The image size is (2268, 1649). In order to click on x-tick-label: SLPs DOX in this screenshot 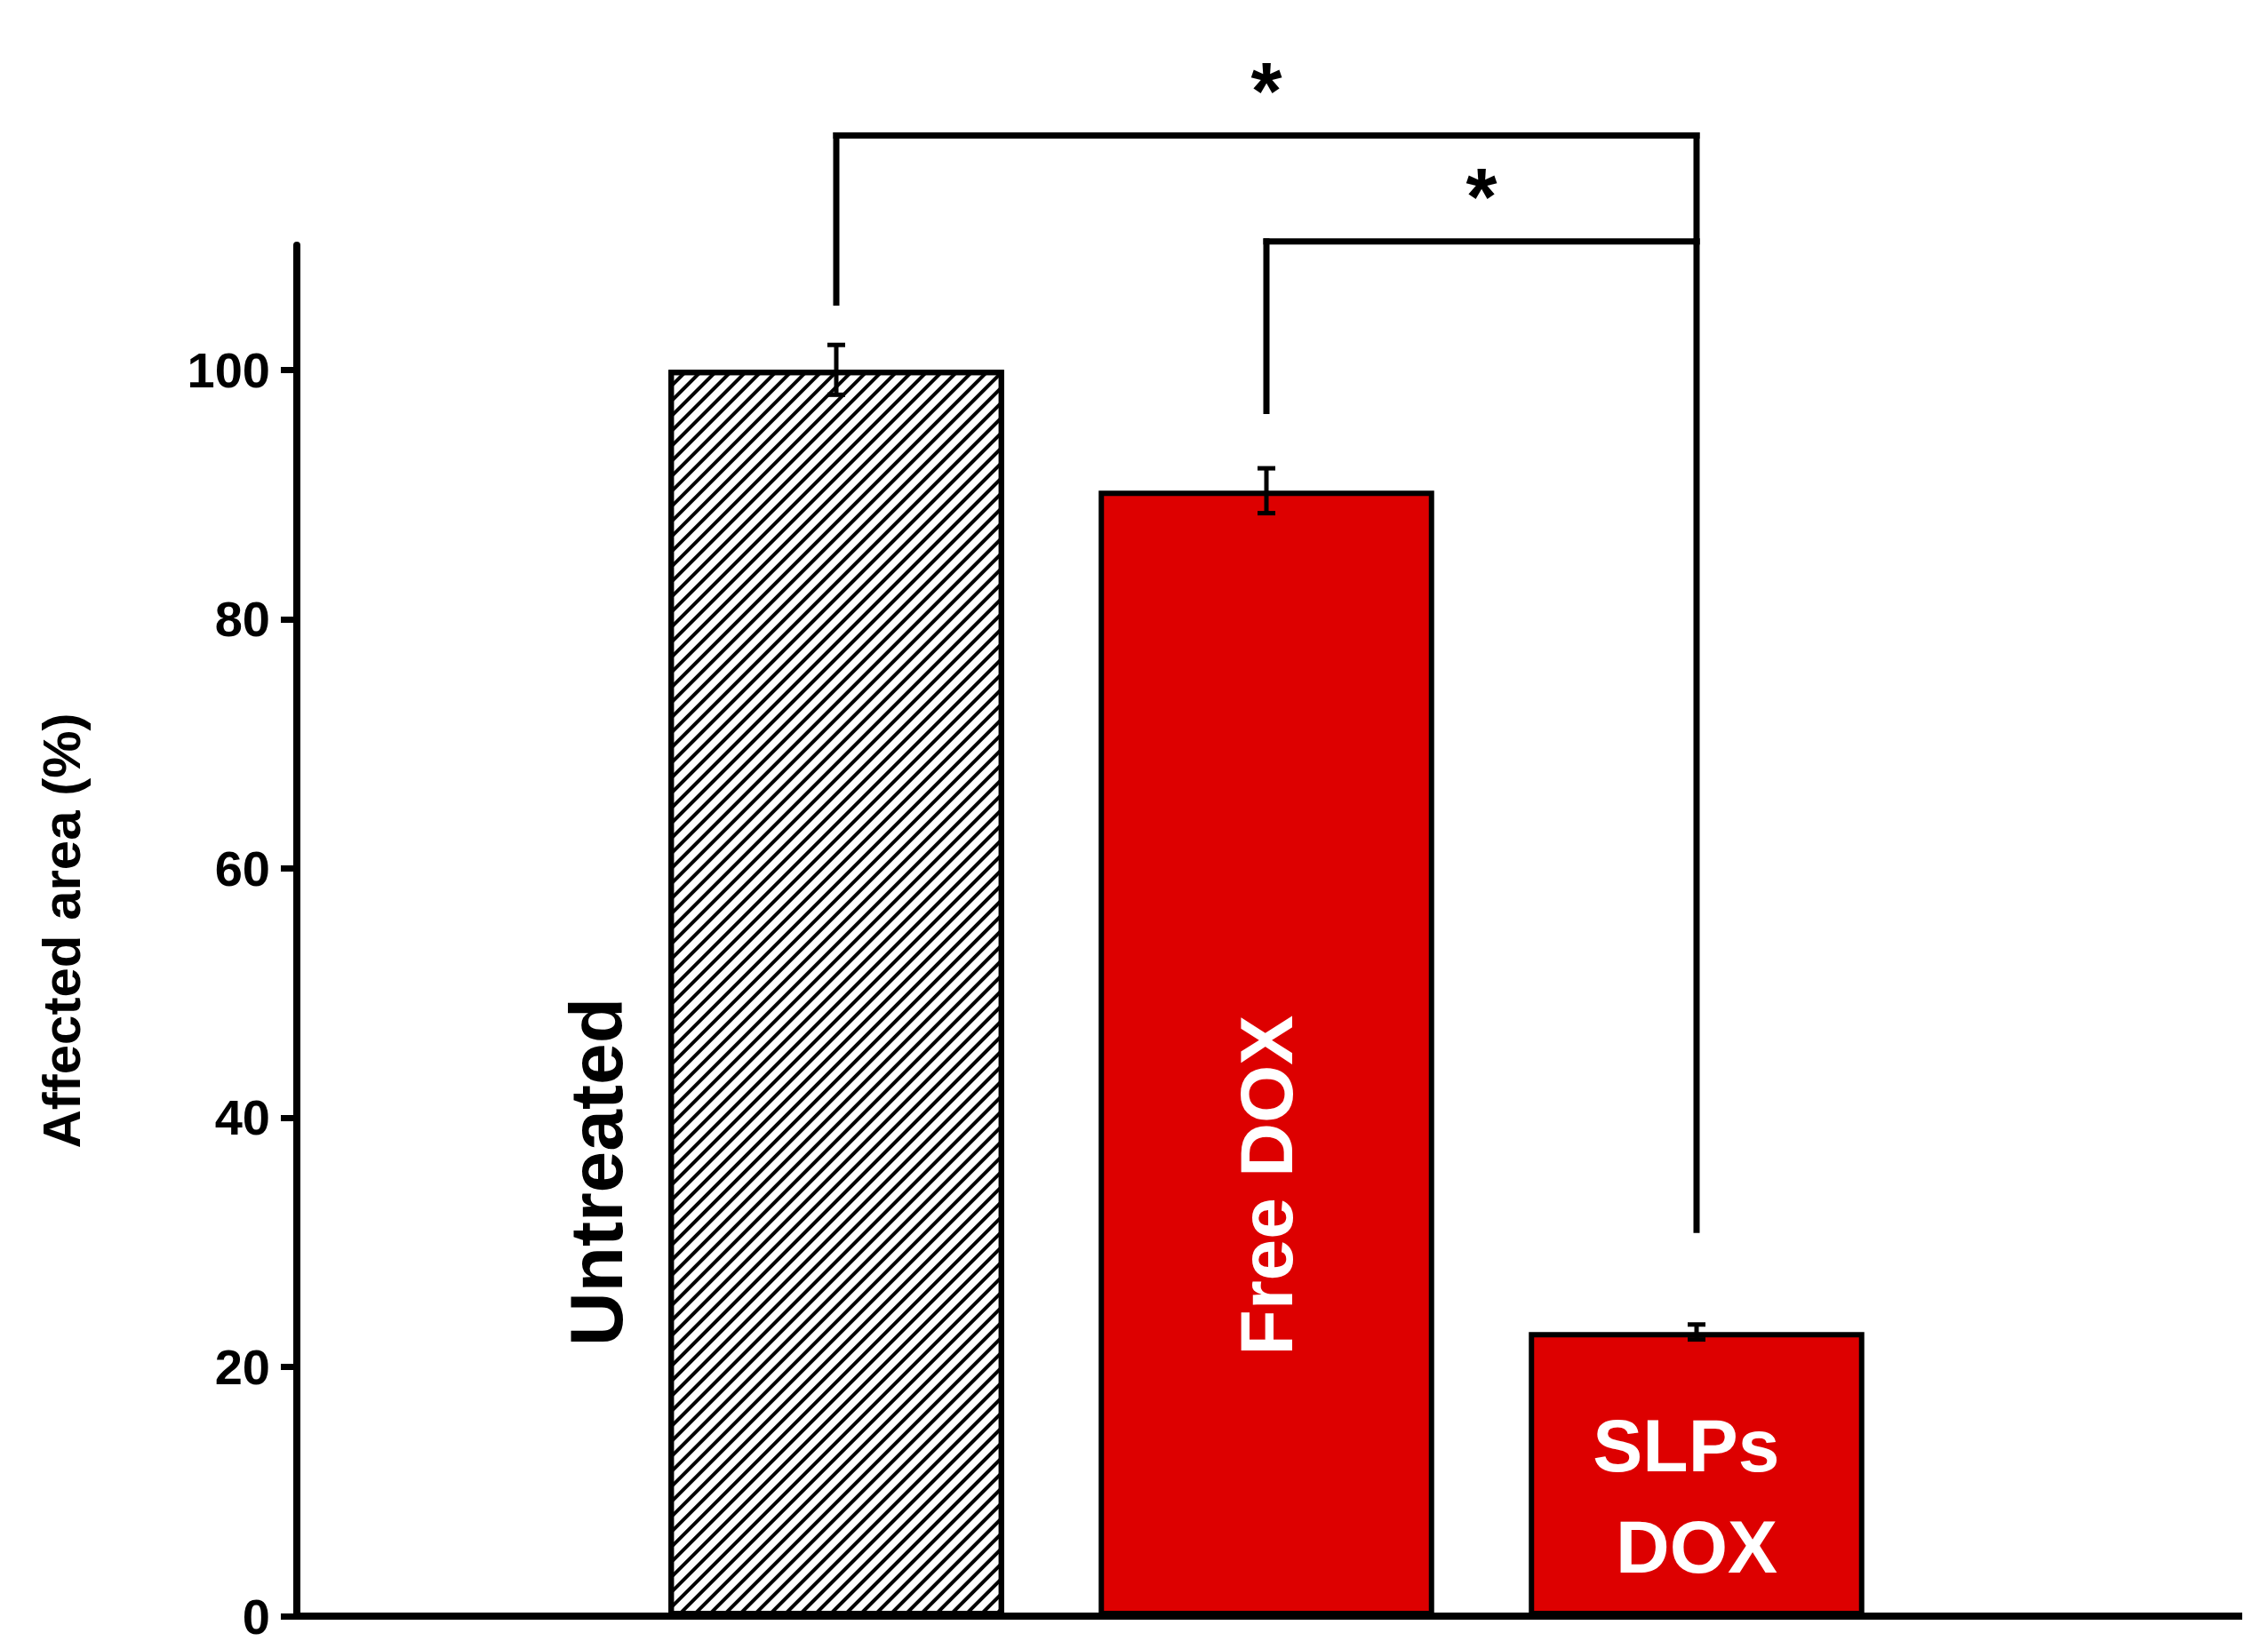, I will do `click(1697, 1496)`.